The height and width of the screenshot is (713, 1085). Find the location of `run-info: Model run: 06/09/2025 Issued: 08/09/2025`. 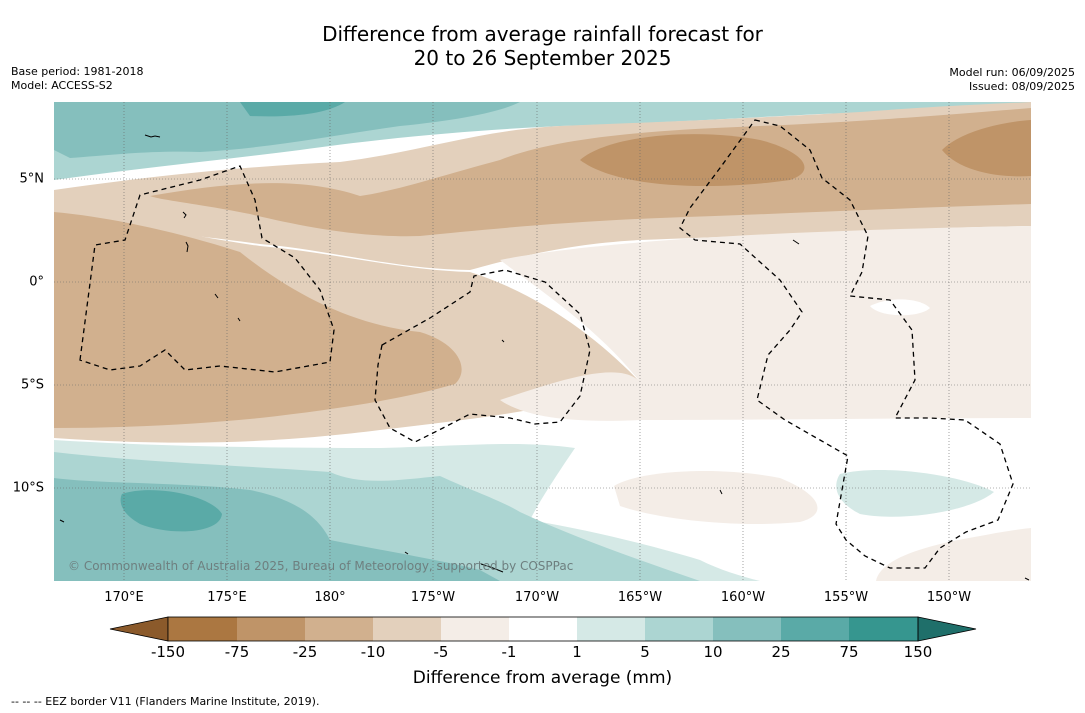

run-info: Model run: 06/09/2025 Issued: 08/09/2025 is located at coordinates (1012, 80).